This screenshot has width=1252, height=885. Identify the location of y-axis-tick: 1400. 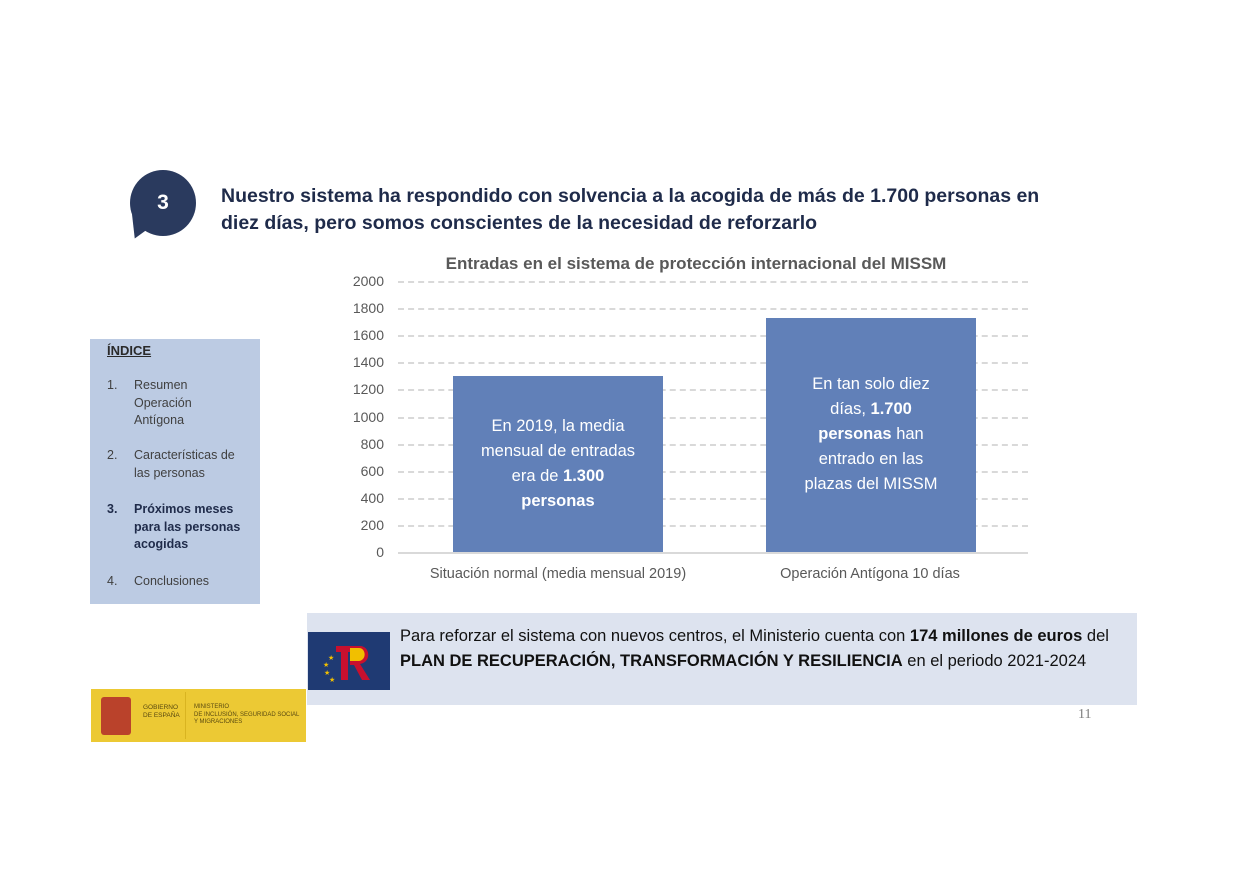
(368, 362).